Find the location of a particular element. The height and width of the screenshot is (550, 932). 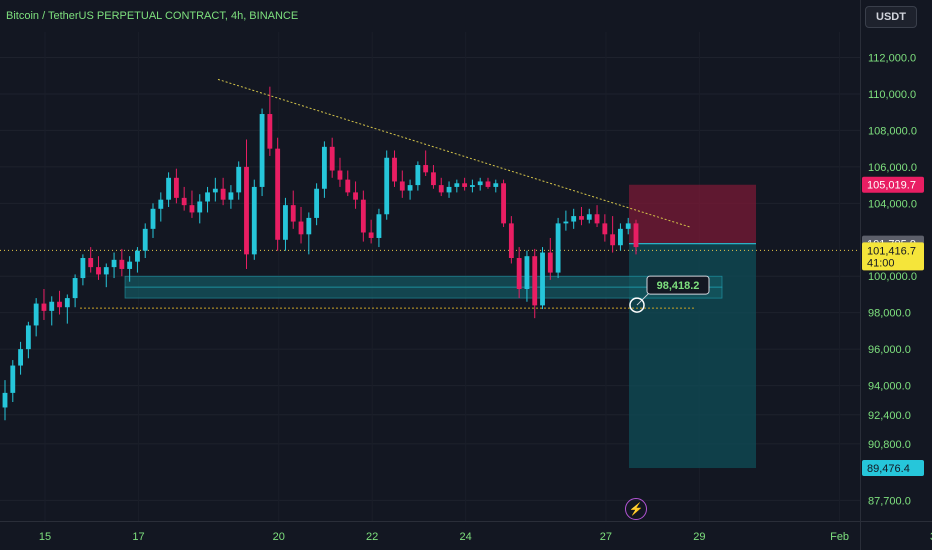

price-tick-label: 87,700.0 is located at coordinates (889, 501).